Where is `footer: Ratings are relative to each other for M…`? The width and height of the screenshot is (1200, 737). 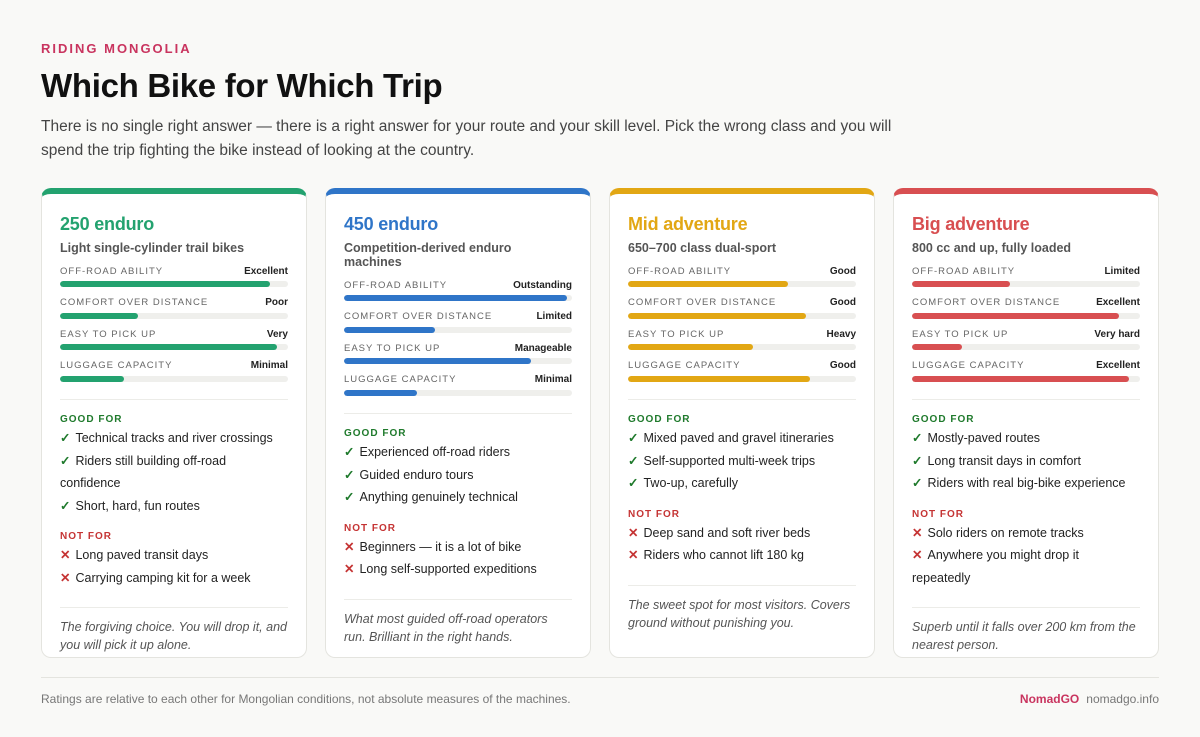
footer: Ratings are relative to each other for M… is located at coordinates (600, 691).